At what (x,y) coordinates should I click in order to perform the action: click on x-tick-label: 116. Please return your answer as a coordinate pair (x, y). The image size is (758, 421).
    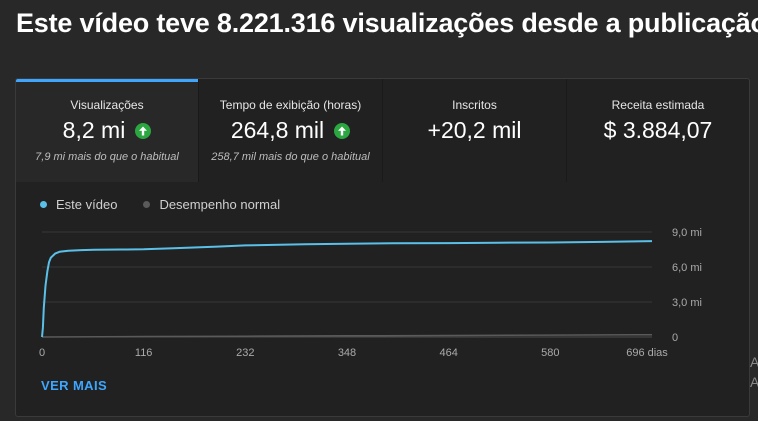
    Looking at the image, I should click on (144, 353).